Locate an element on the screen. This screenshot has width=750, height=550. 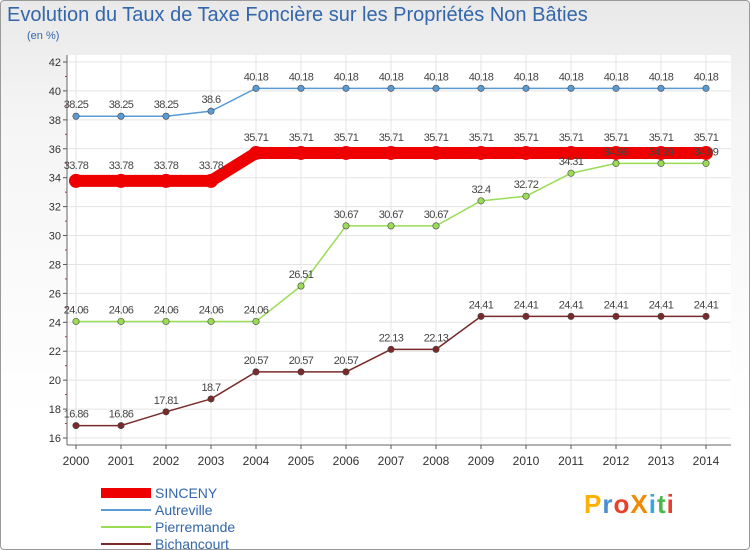
x-tick-label: 2011 is located at coordinates (571, 461).